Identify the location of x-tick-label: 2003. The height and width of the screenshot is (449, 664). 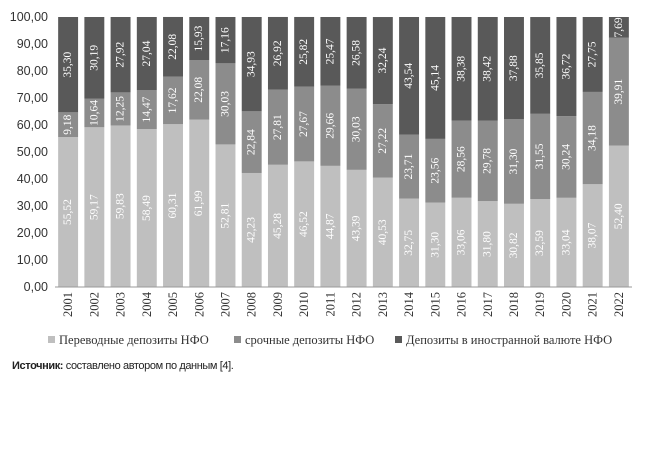
(121, 304).